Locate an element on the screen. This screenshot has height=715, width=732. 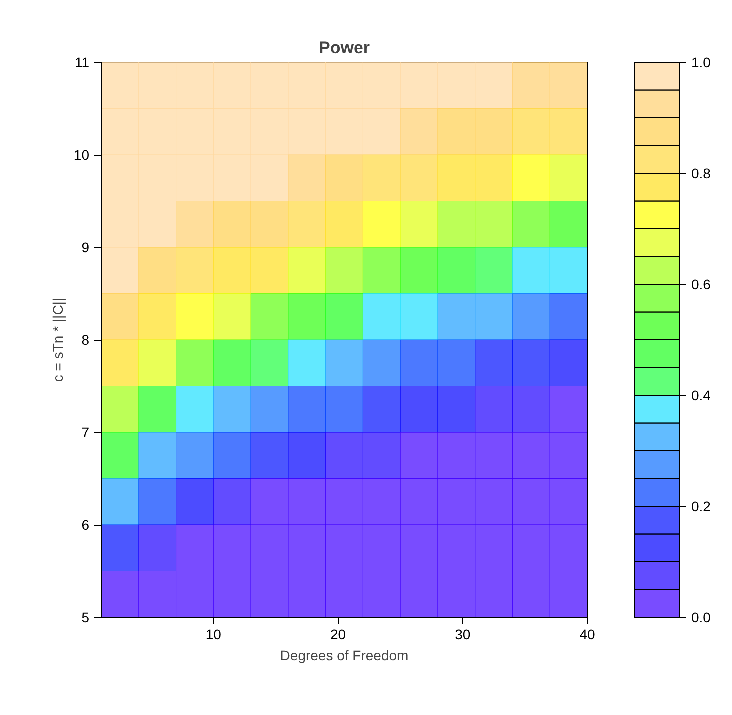
x-tick-label: 40 is located at coordinates (588, 634).